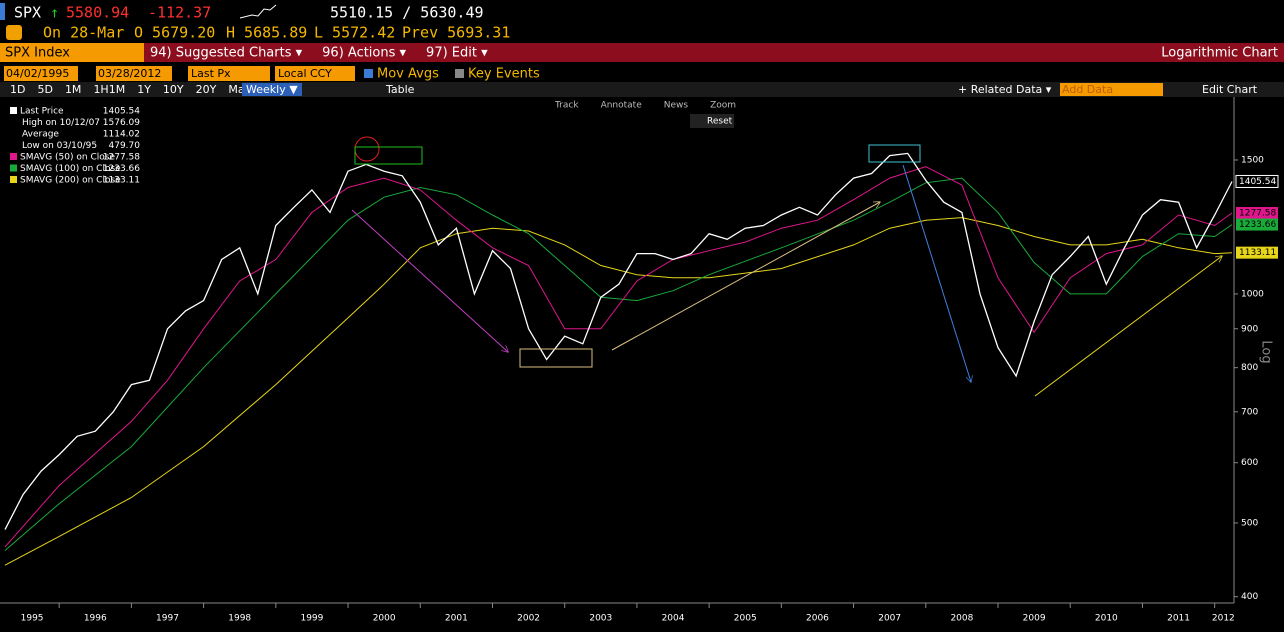 The image size is (1284, 632). I want to click on add-data-box, so click(1111, 89).